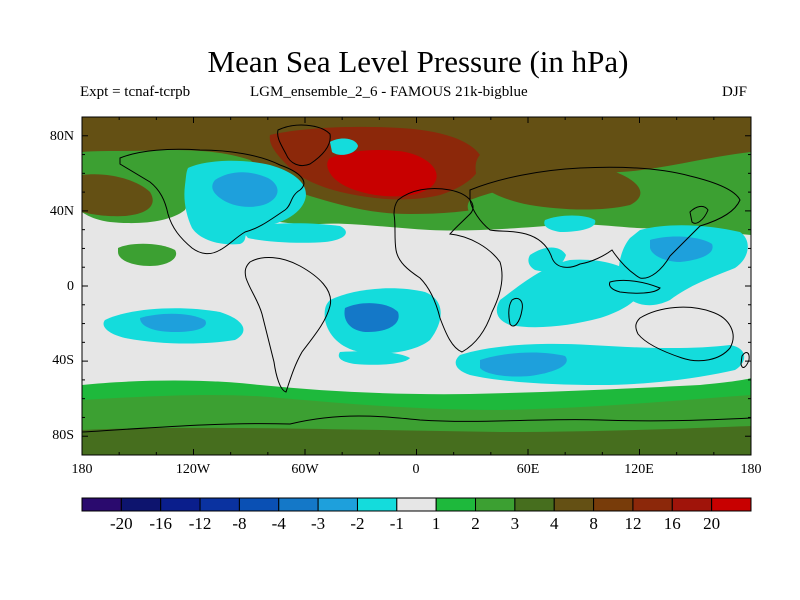  Describe the element at coordinates (382, 173) in the screenshot. I see `north-atlantic-red-core` at that location.